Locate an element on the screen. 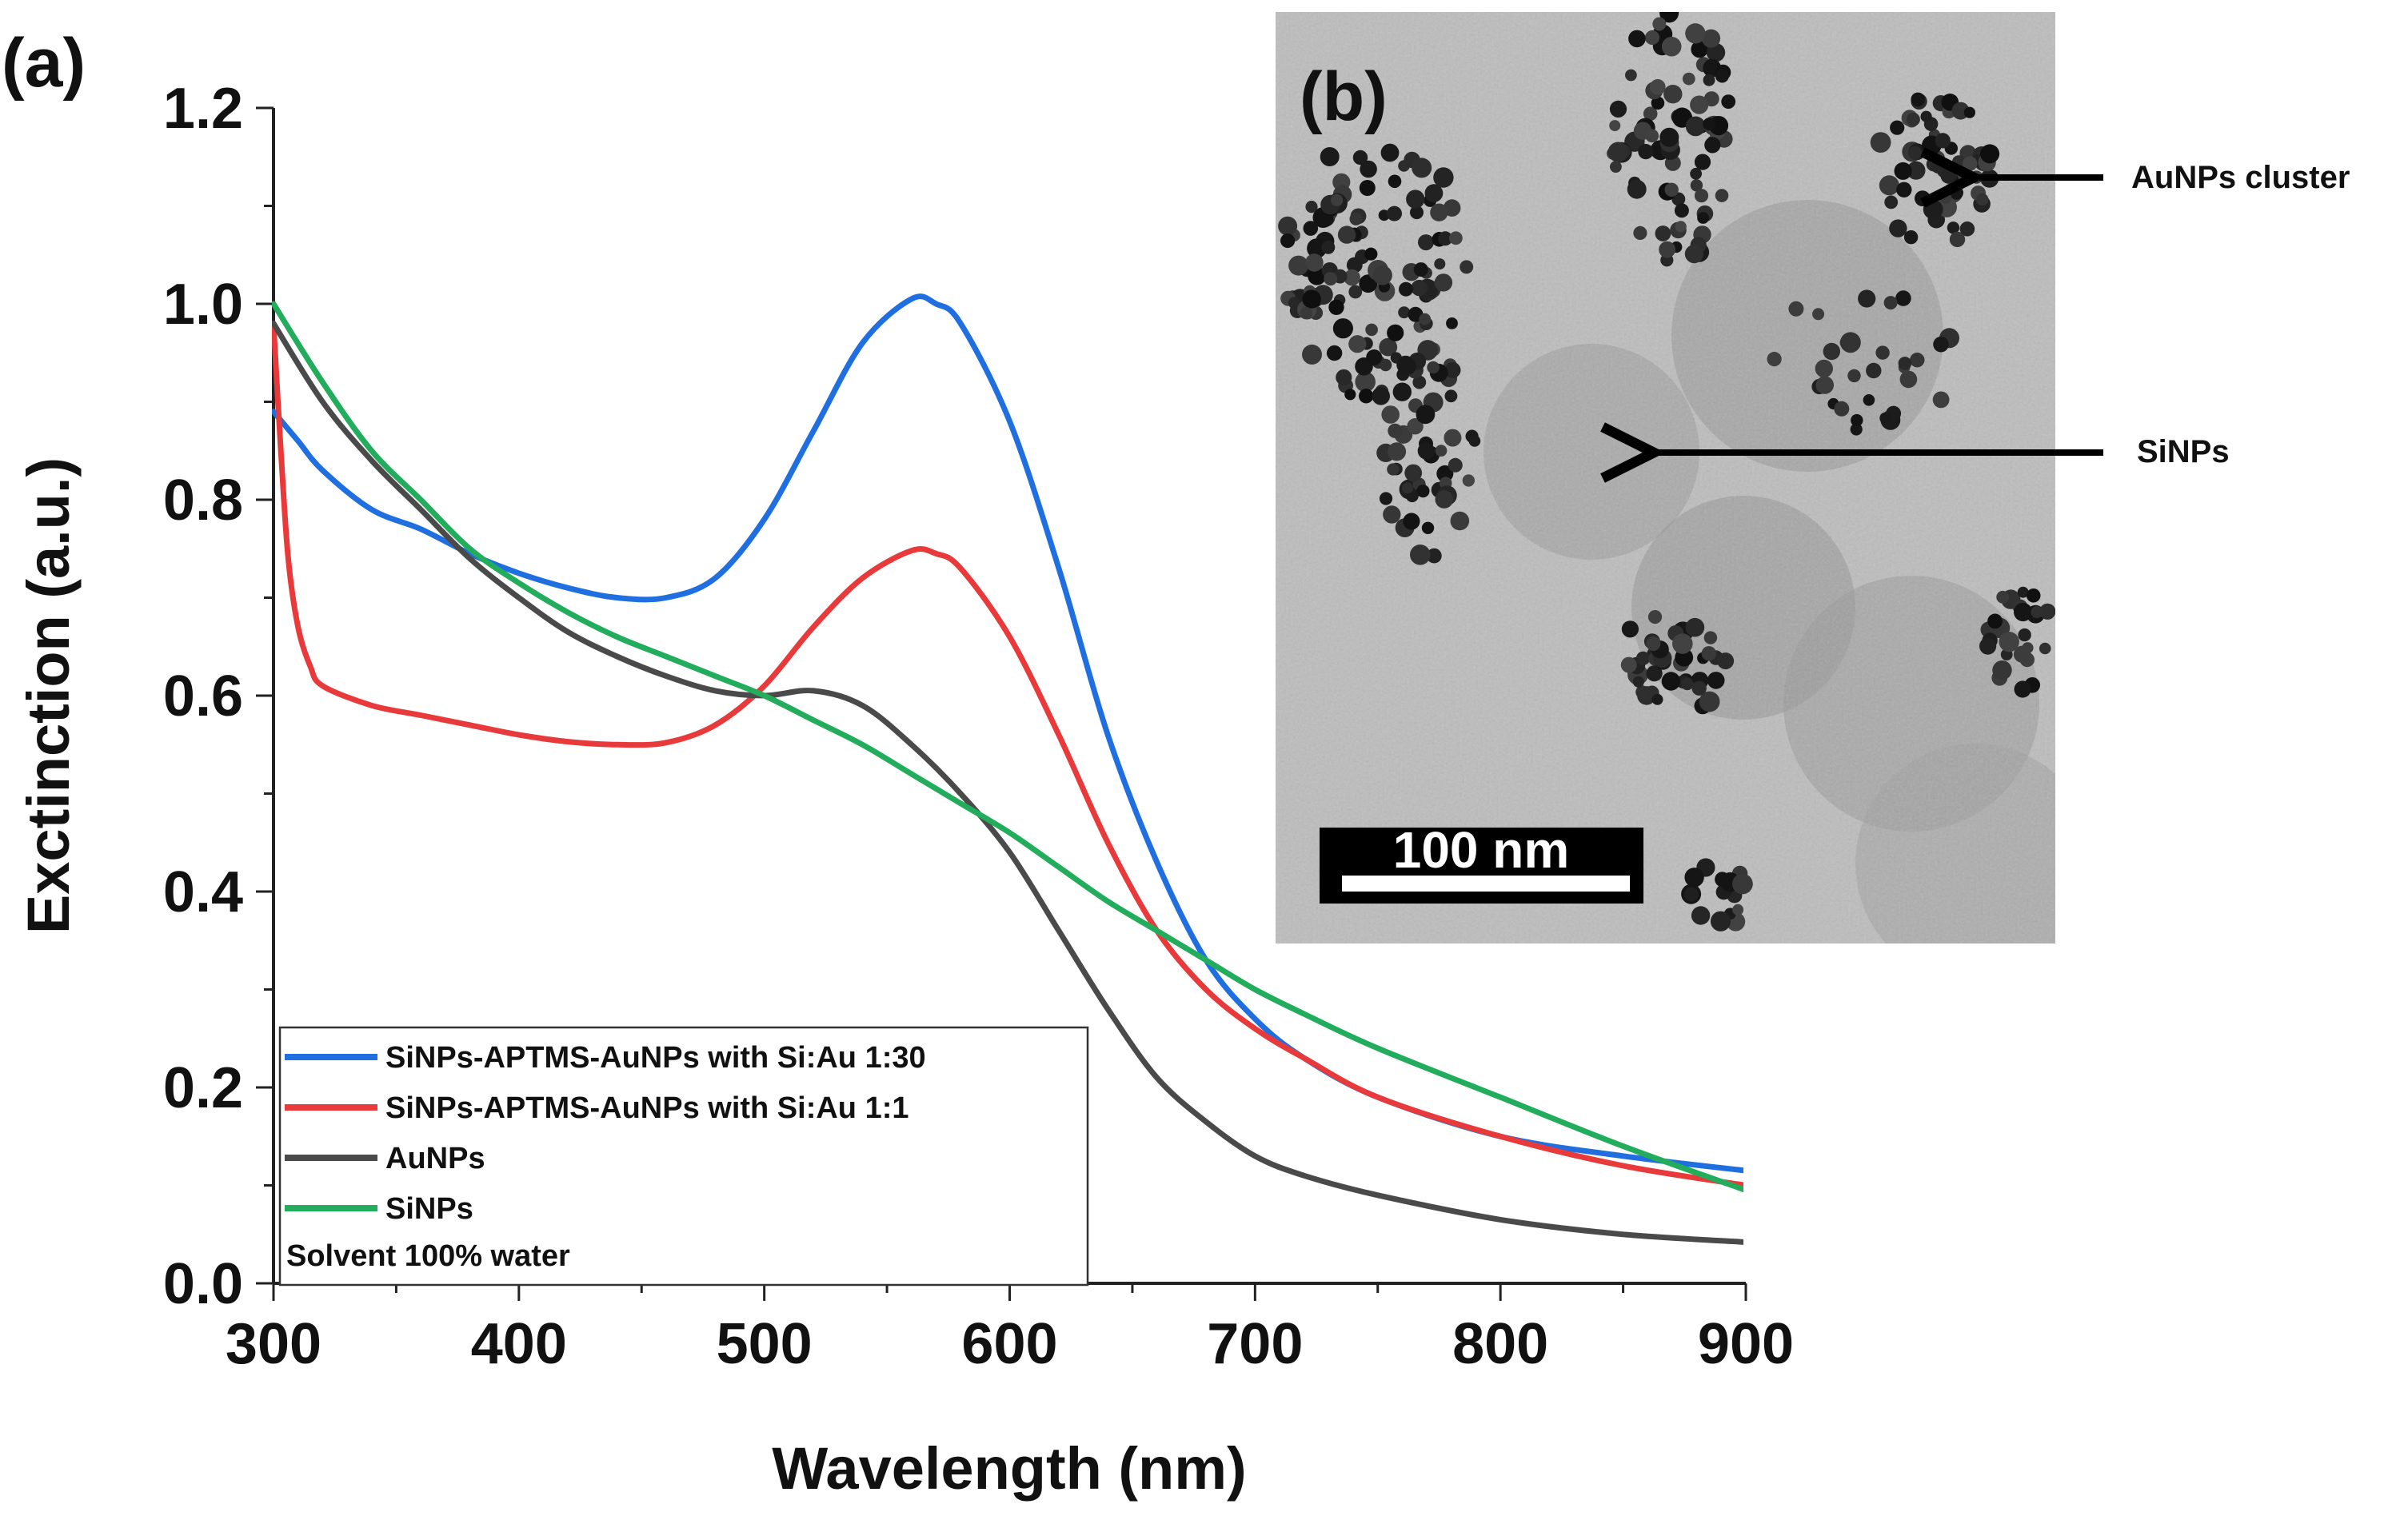  y-tick-label: 0.8 is located at coordinates (203, 501).